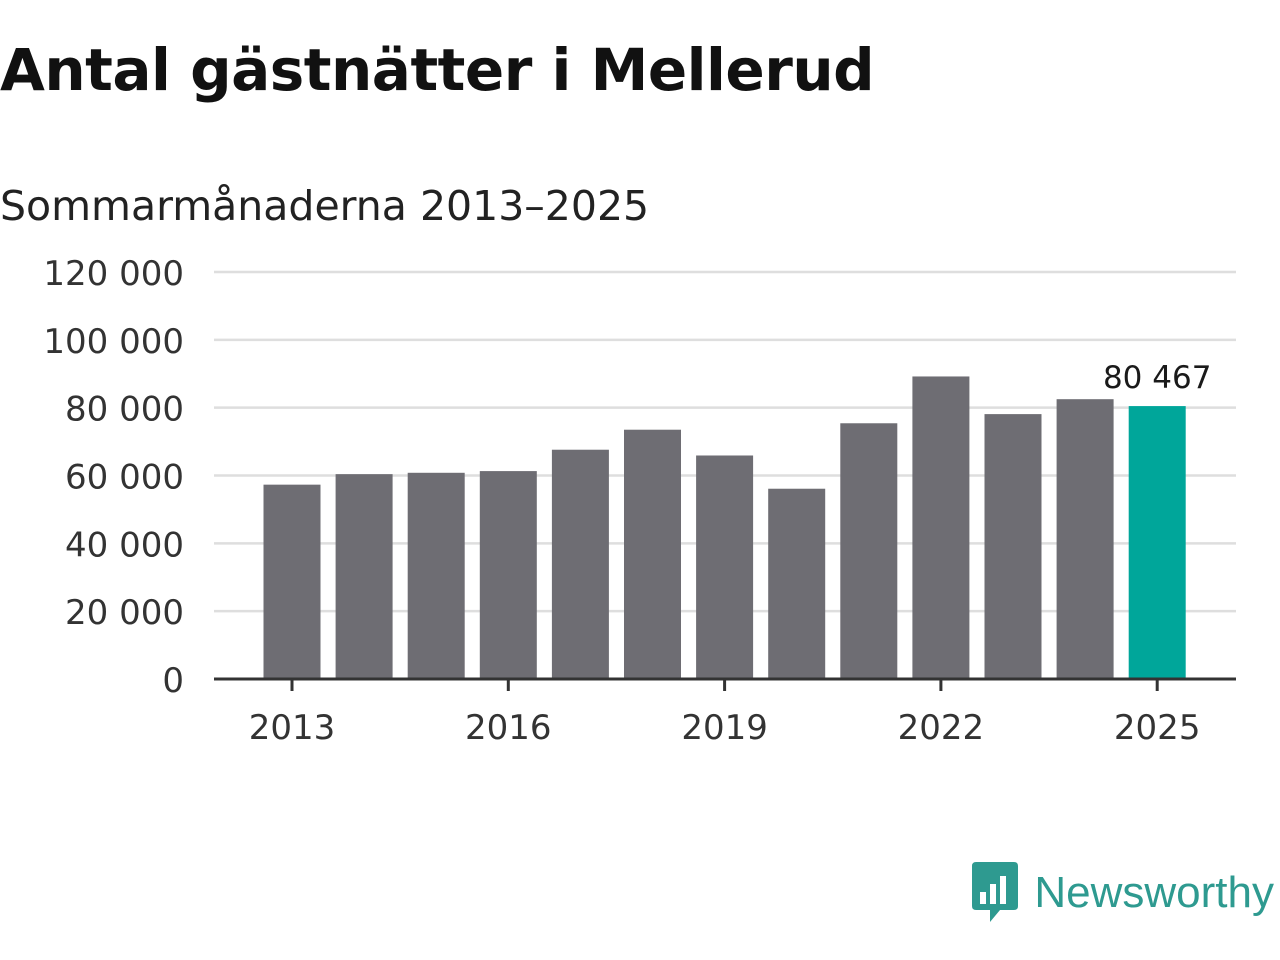 The width and height of the screenshot is (1280, 960). I want to click on bar-2022, so click(941, 527).